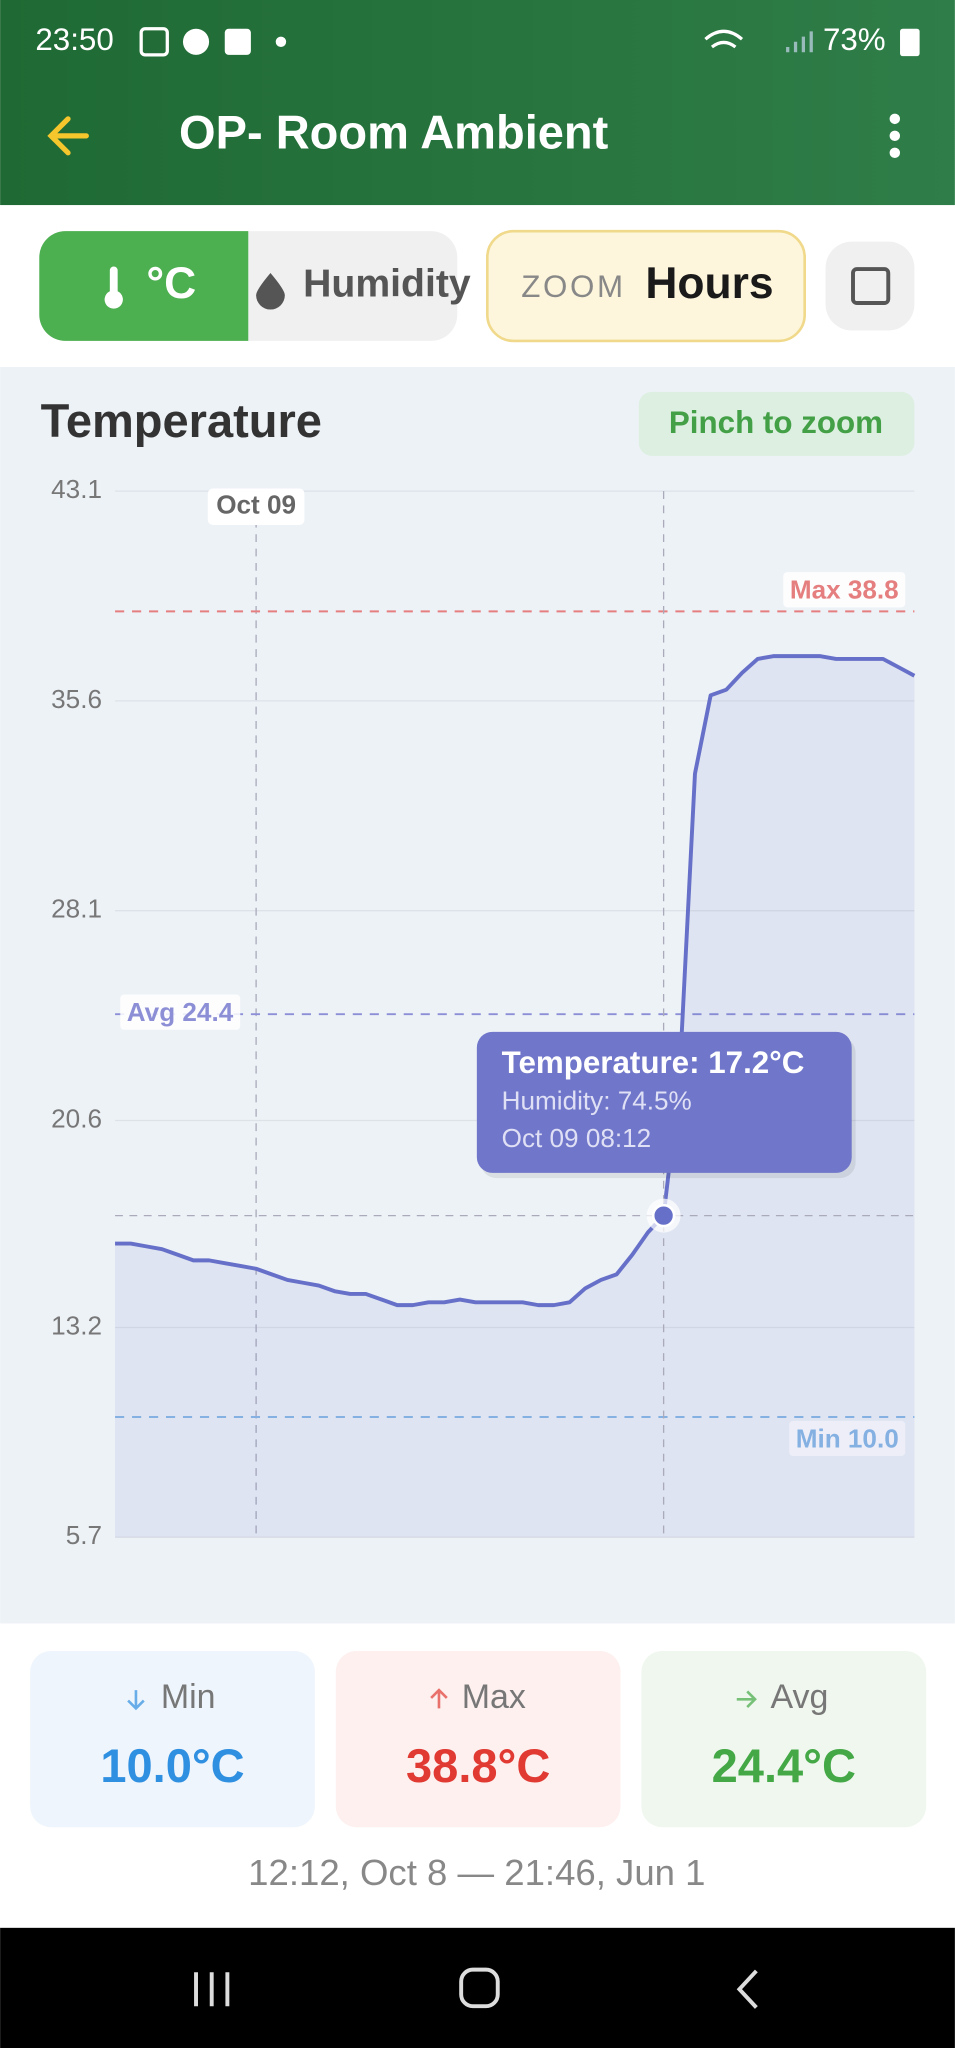 This screenshot has width=955, height=2048. Describe the element at coordinates (910, 42) in the screenshot. I see `battery-icon` at that location.